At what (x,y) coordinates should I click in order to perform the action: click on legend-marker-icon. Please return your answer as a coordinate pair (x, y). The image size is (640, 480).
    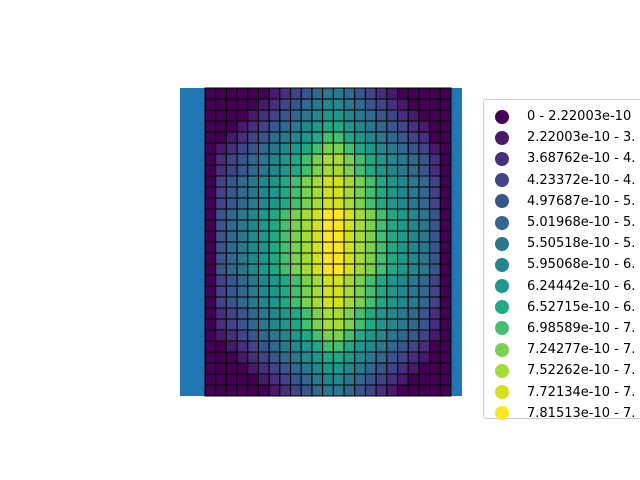
    Looking at the image, I should click on (502, 264).